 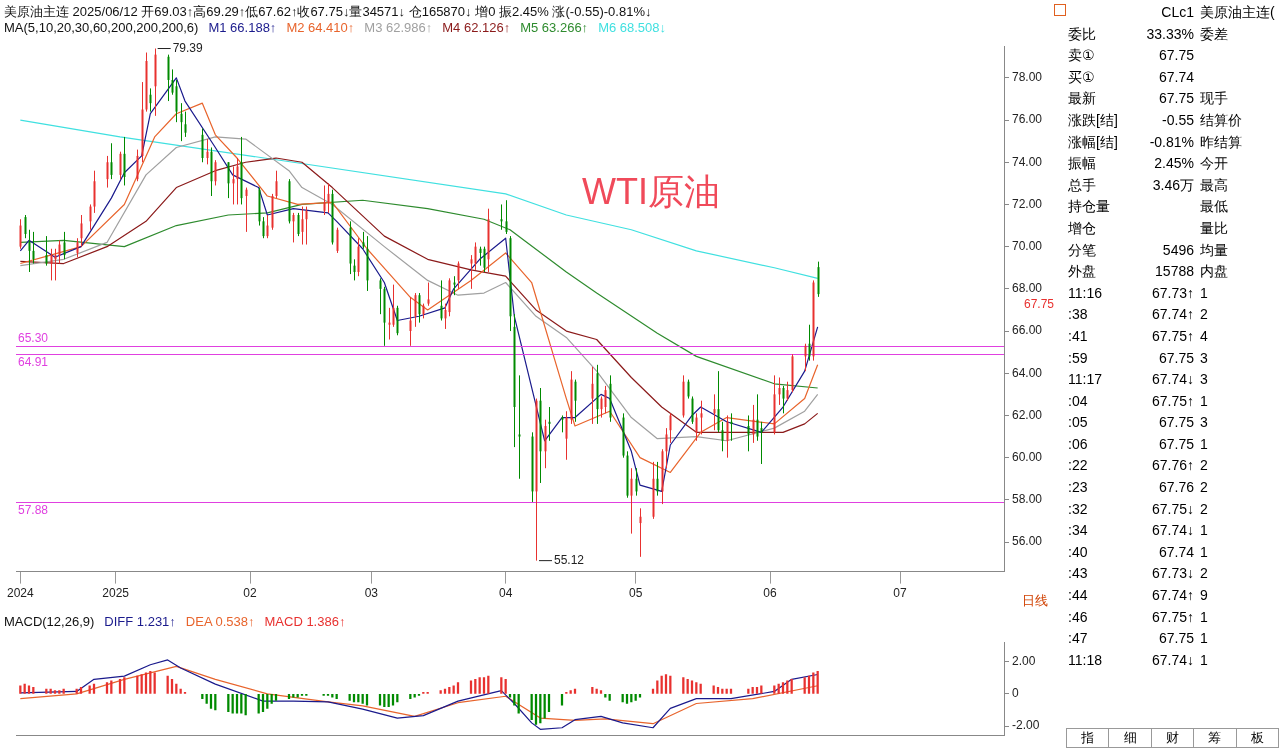 What do you see at coordinates (1238, 12) in the screenshot?
I see `text: 美原油主连(` at bounding box center [1238, 12].